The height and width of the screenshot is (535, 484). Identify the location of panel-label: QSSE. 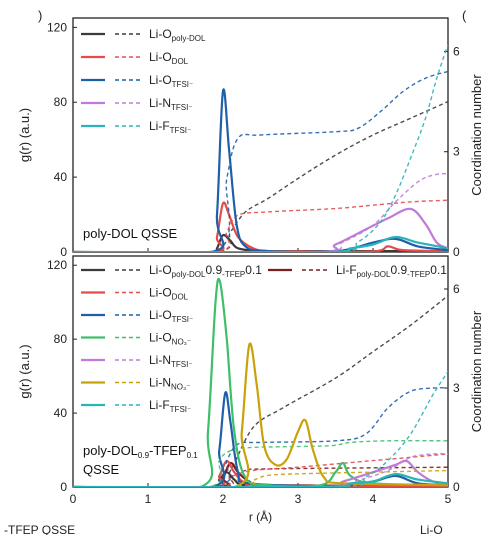
(101, 469).